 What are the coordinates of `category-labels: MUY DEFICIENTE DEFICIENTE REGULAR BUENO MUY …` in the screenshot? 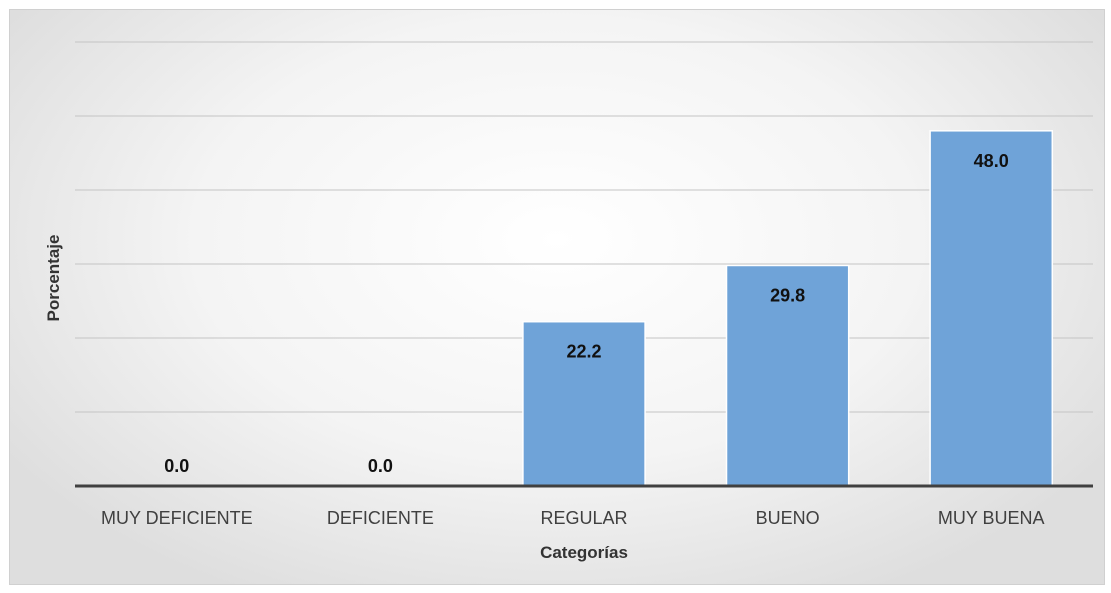 It's located at (573, 518).